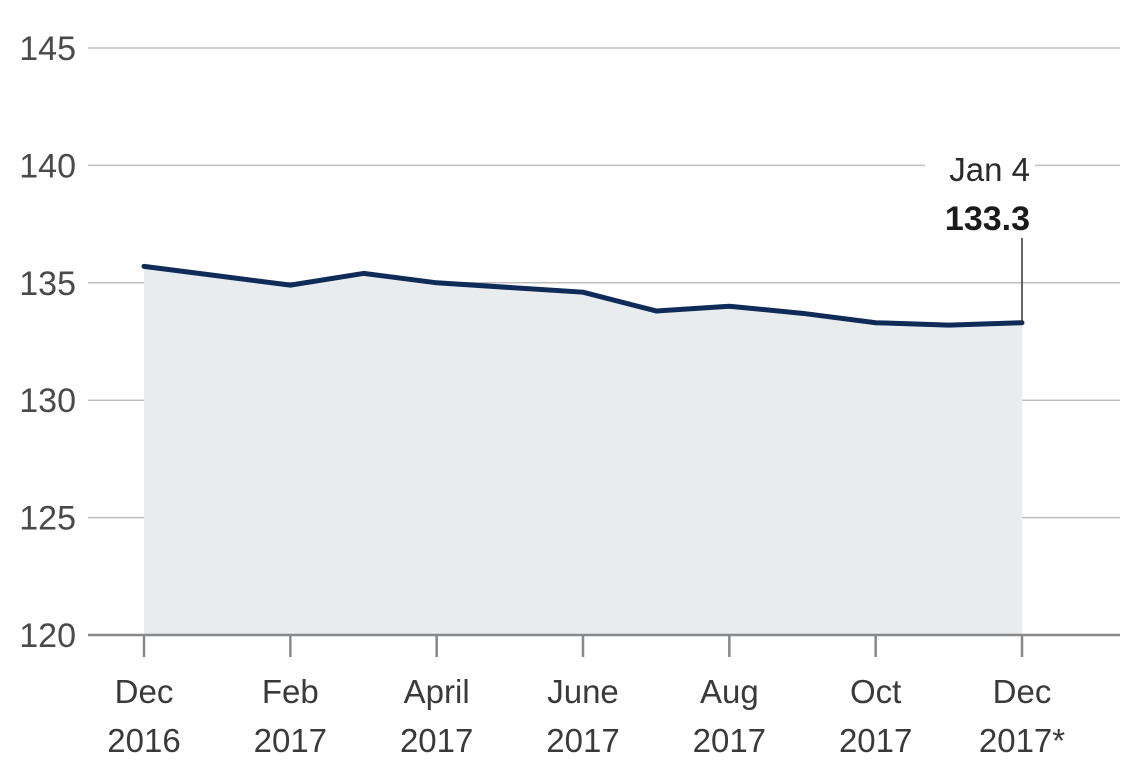  I want to click on x-axis, so click(604, 645).